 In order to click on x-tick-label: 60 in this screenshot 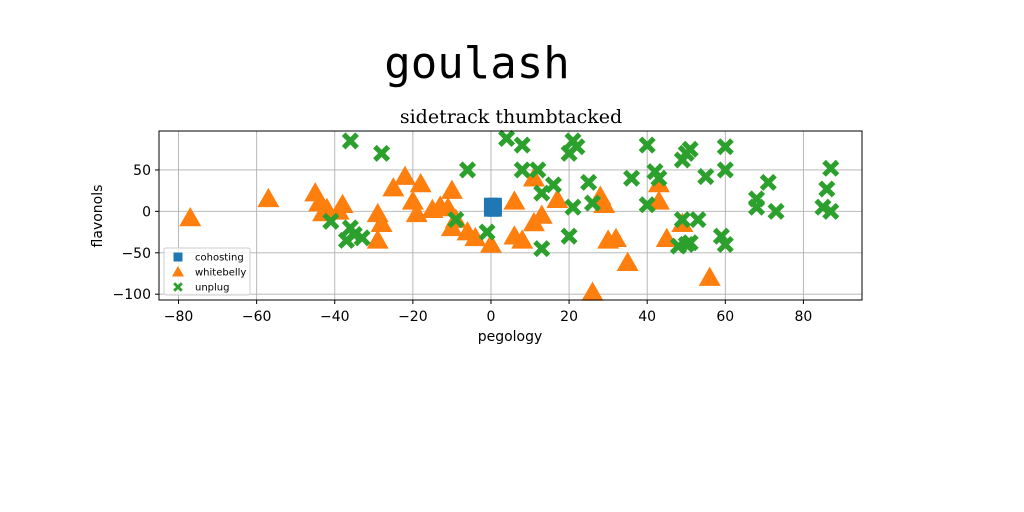, I will do `click(725, 317)`.